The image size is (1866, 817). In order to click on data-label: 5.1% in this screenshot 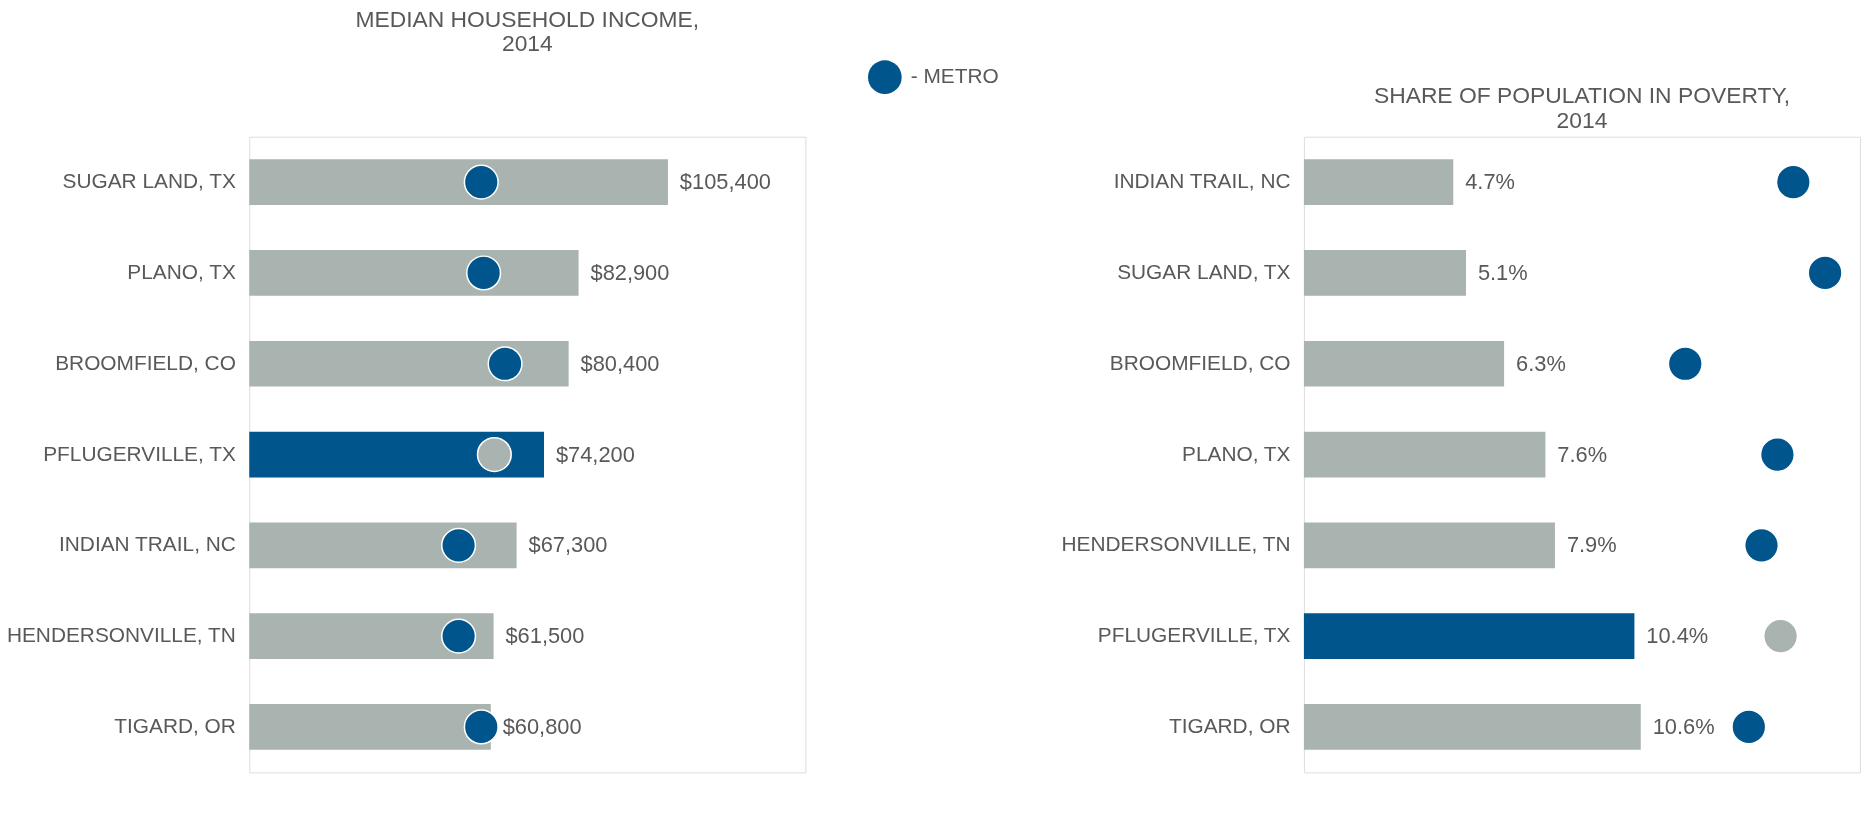, I will do `click(1502, 272)`.